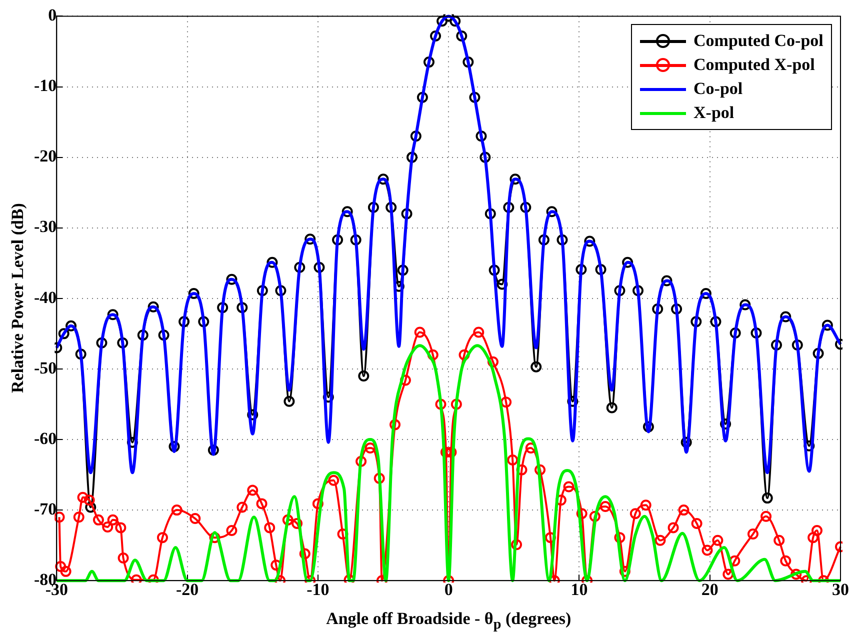  I want to click on legend-label: Co-pol, so click(718, 89).